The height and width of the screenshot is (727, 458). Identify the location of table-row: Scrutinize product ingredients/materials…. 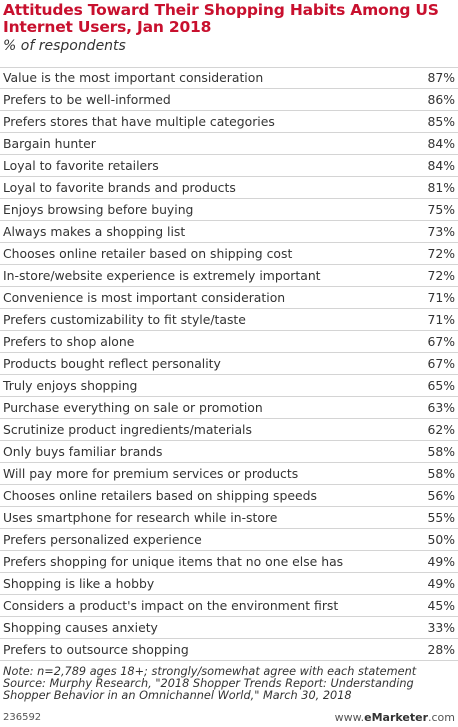
(229, 430).